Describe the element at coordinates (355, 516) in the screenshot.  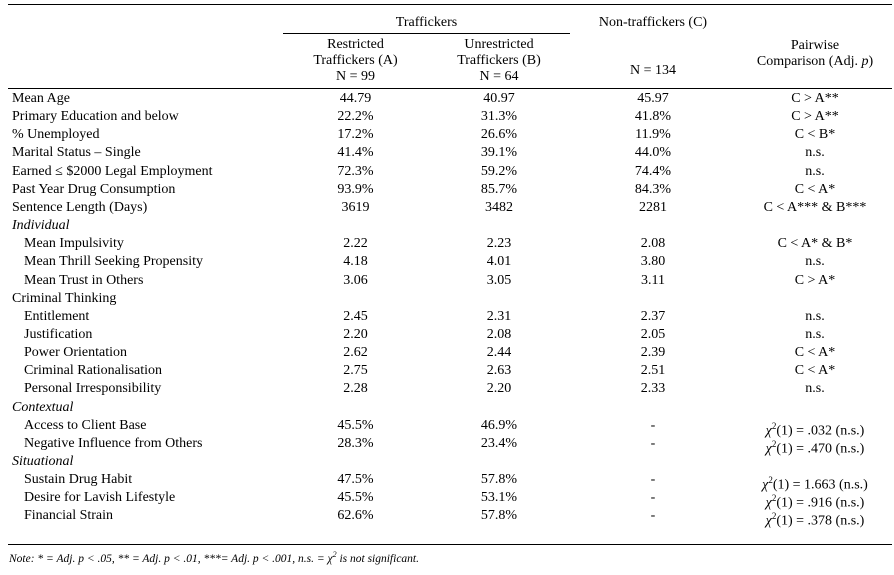
I see `cell-a: 62.6%` at that location.